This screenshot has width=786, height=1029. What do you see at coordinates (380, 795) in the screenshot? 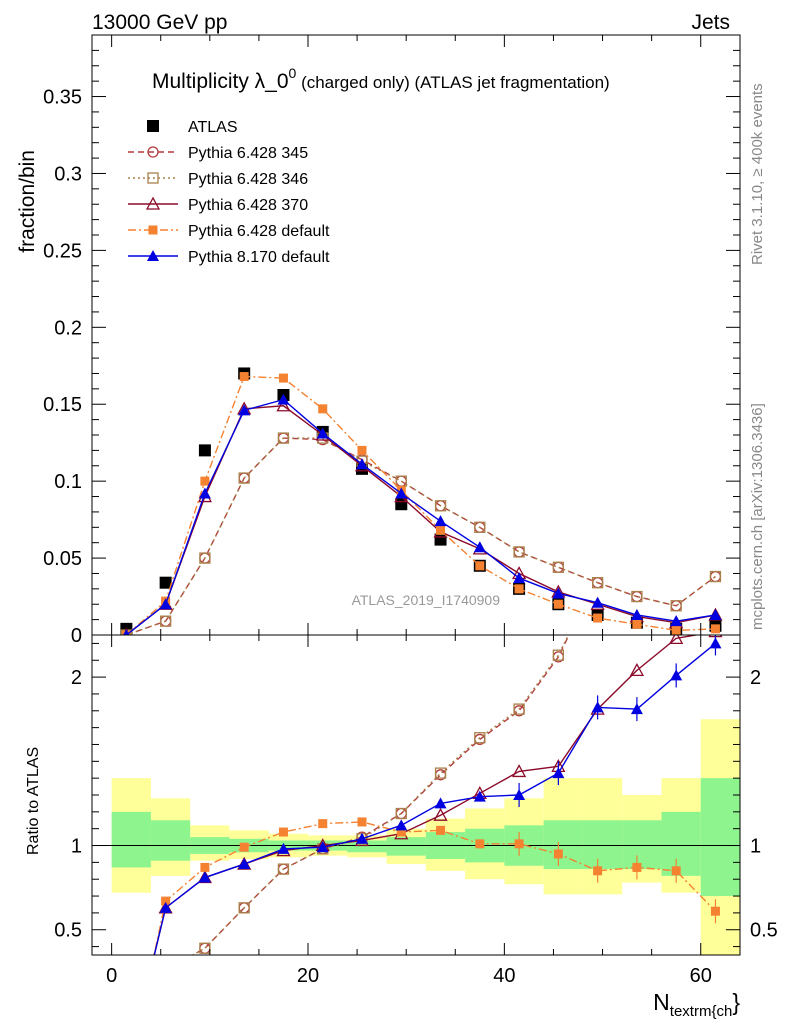
I see `series-2-line-ratio` at bounding box center [380, 795].